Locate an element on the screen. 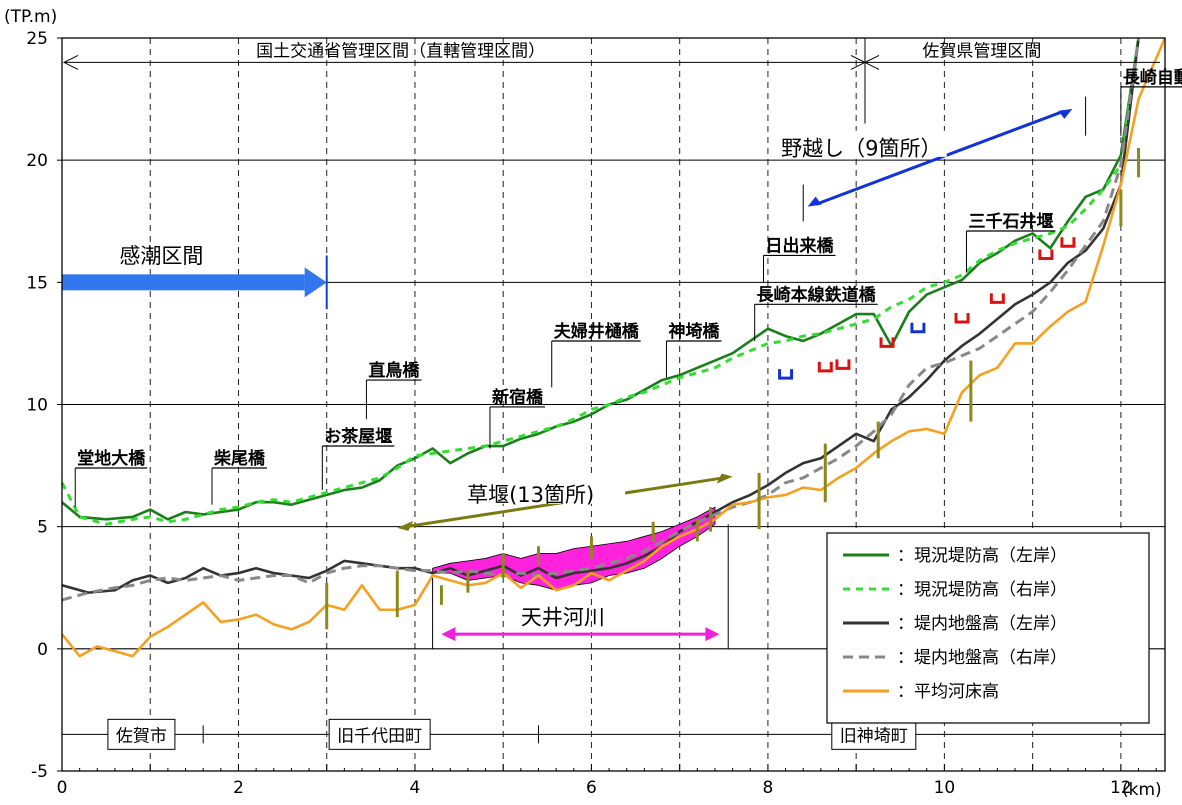 This screenshot has height=805, width=1182. ceiling-arrow-head-left is located at coordinates (448, 634).